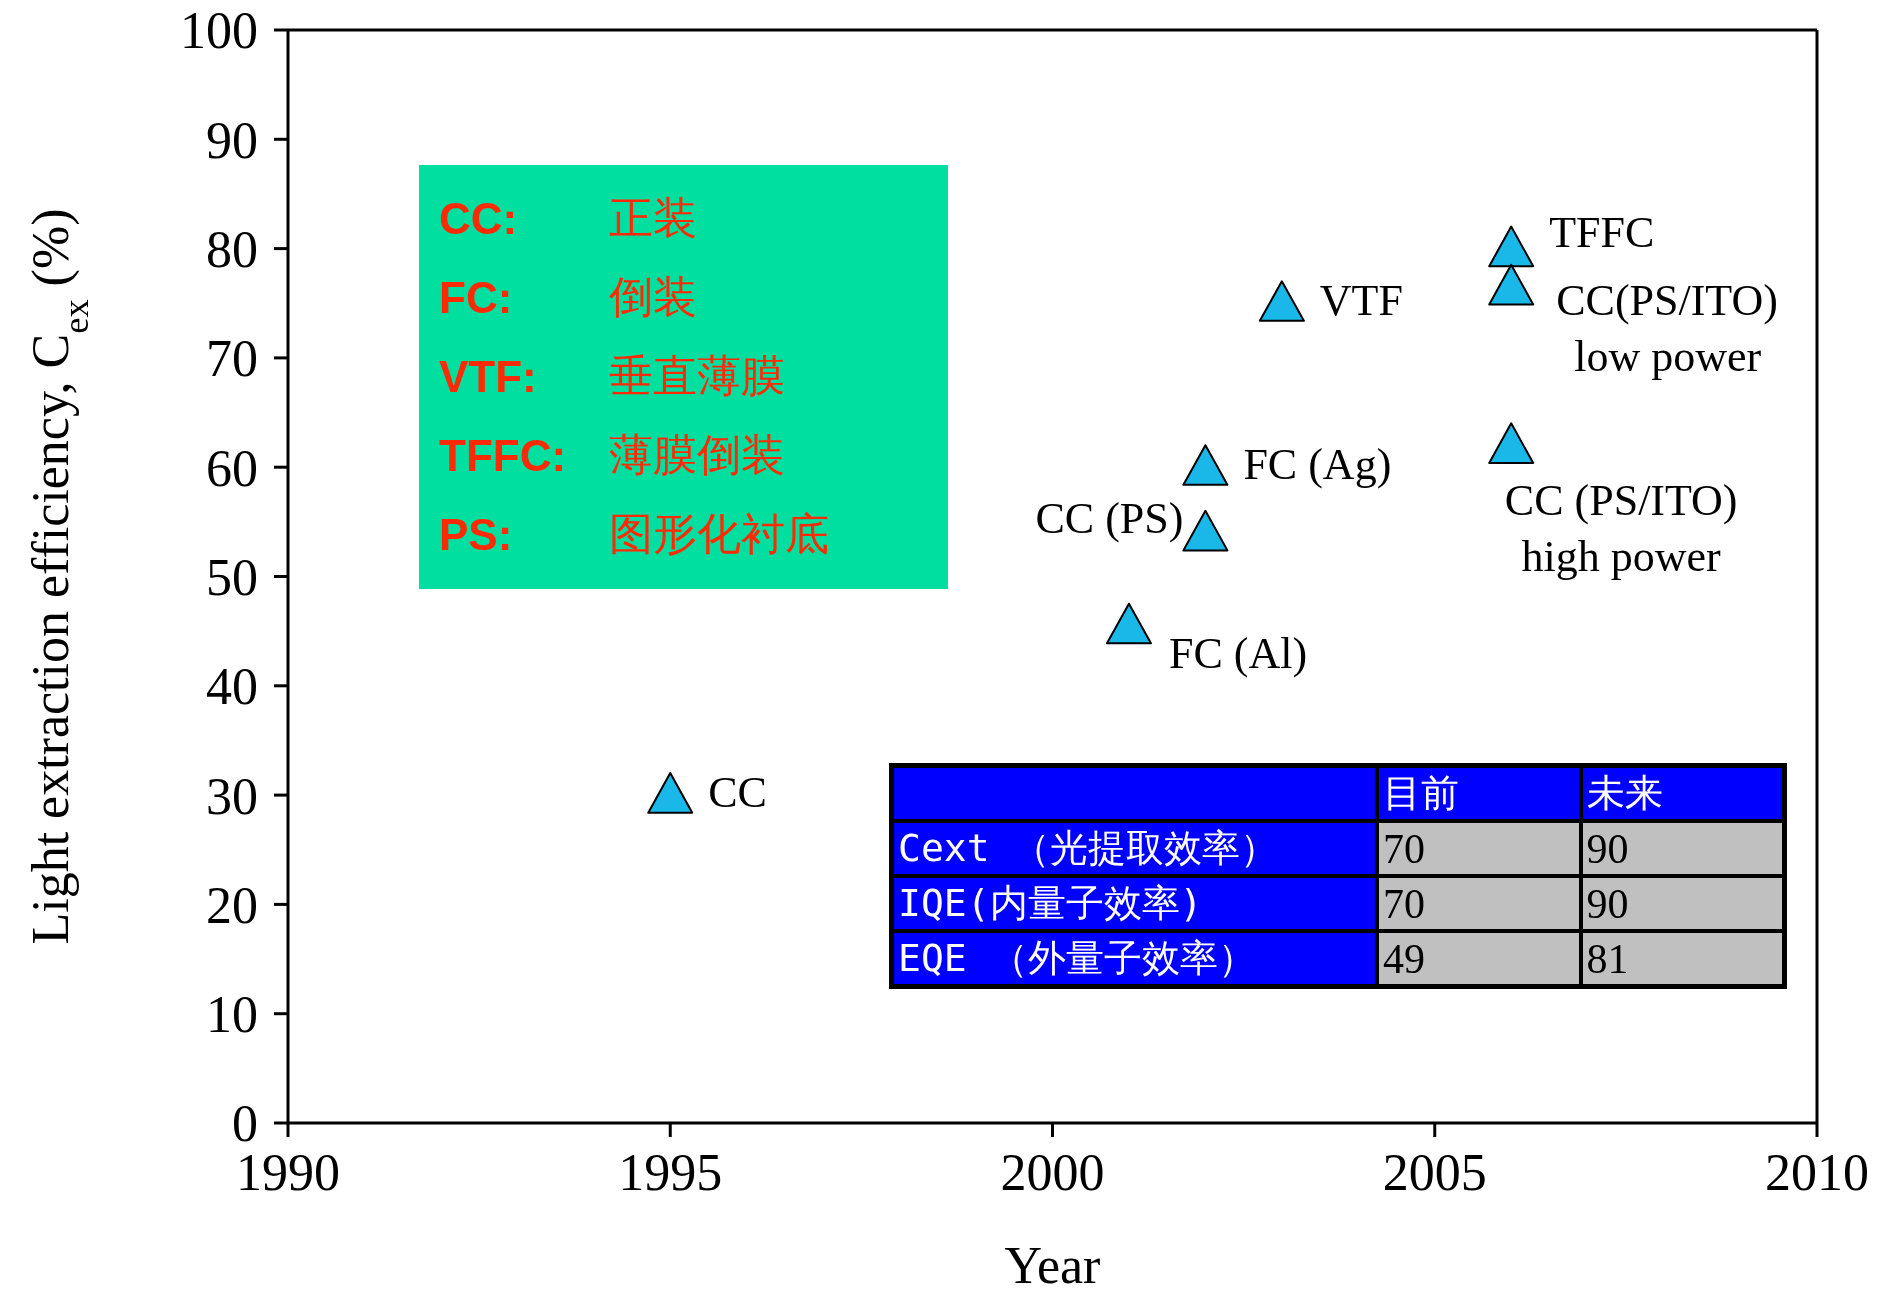 This screenshot has height=1299, width=1904. Describe the element at coordinates (1052, 1172) in the screenshot. I see `x-tick-label: 2000` at that location.